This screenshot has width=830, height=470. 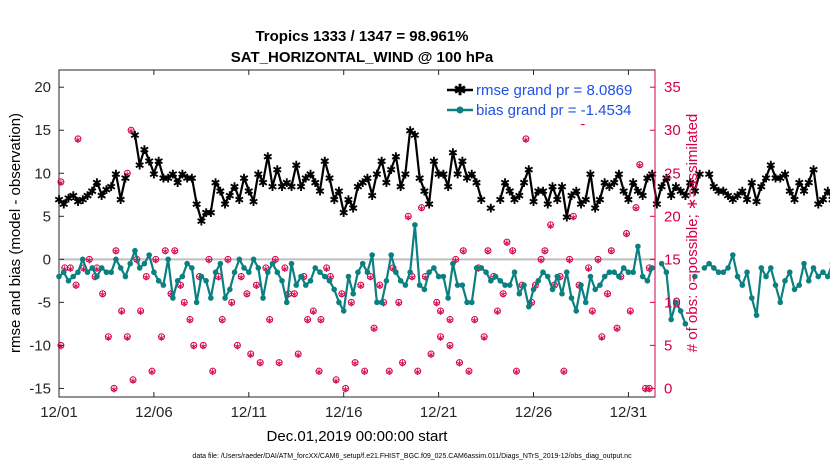 What do you see at coordinates (554, 110) in the screenshot?
I see `legend-bias-label: bias grand pr = -1.4534` at bounding box center [554, 110].